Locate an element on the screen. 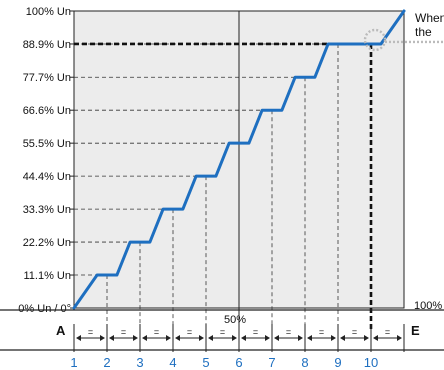 The image size is (444, 370). step-number: 10 is located at coordinates (371, 362).